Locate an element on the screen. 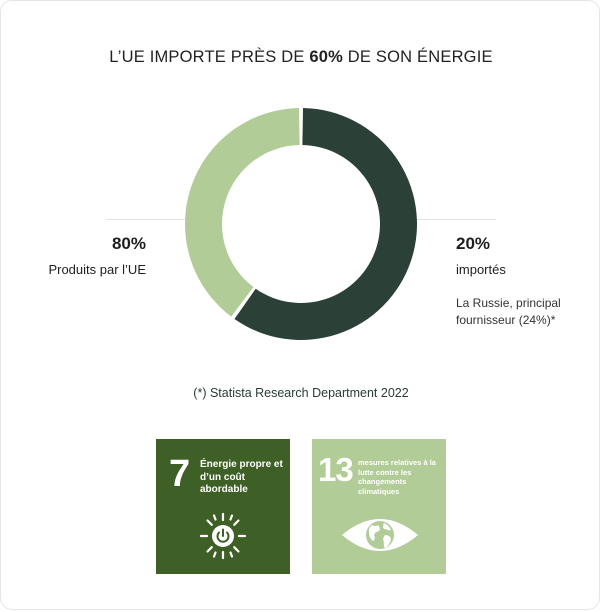 This screenshot has width=602, height=612. tile-text: Énergie propre et d’un coût abordable is located at coordinates (241, 477).